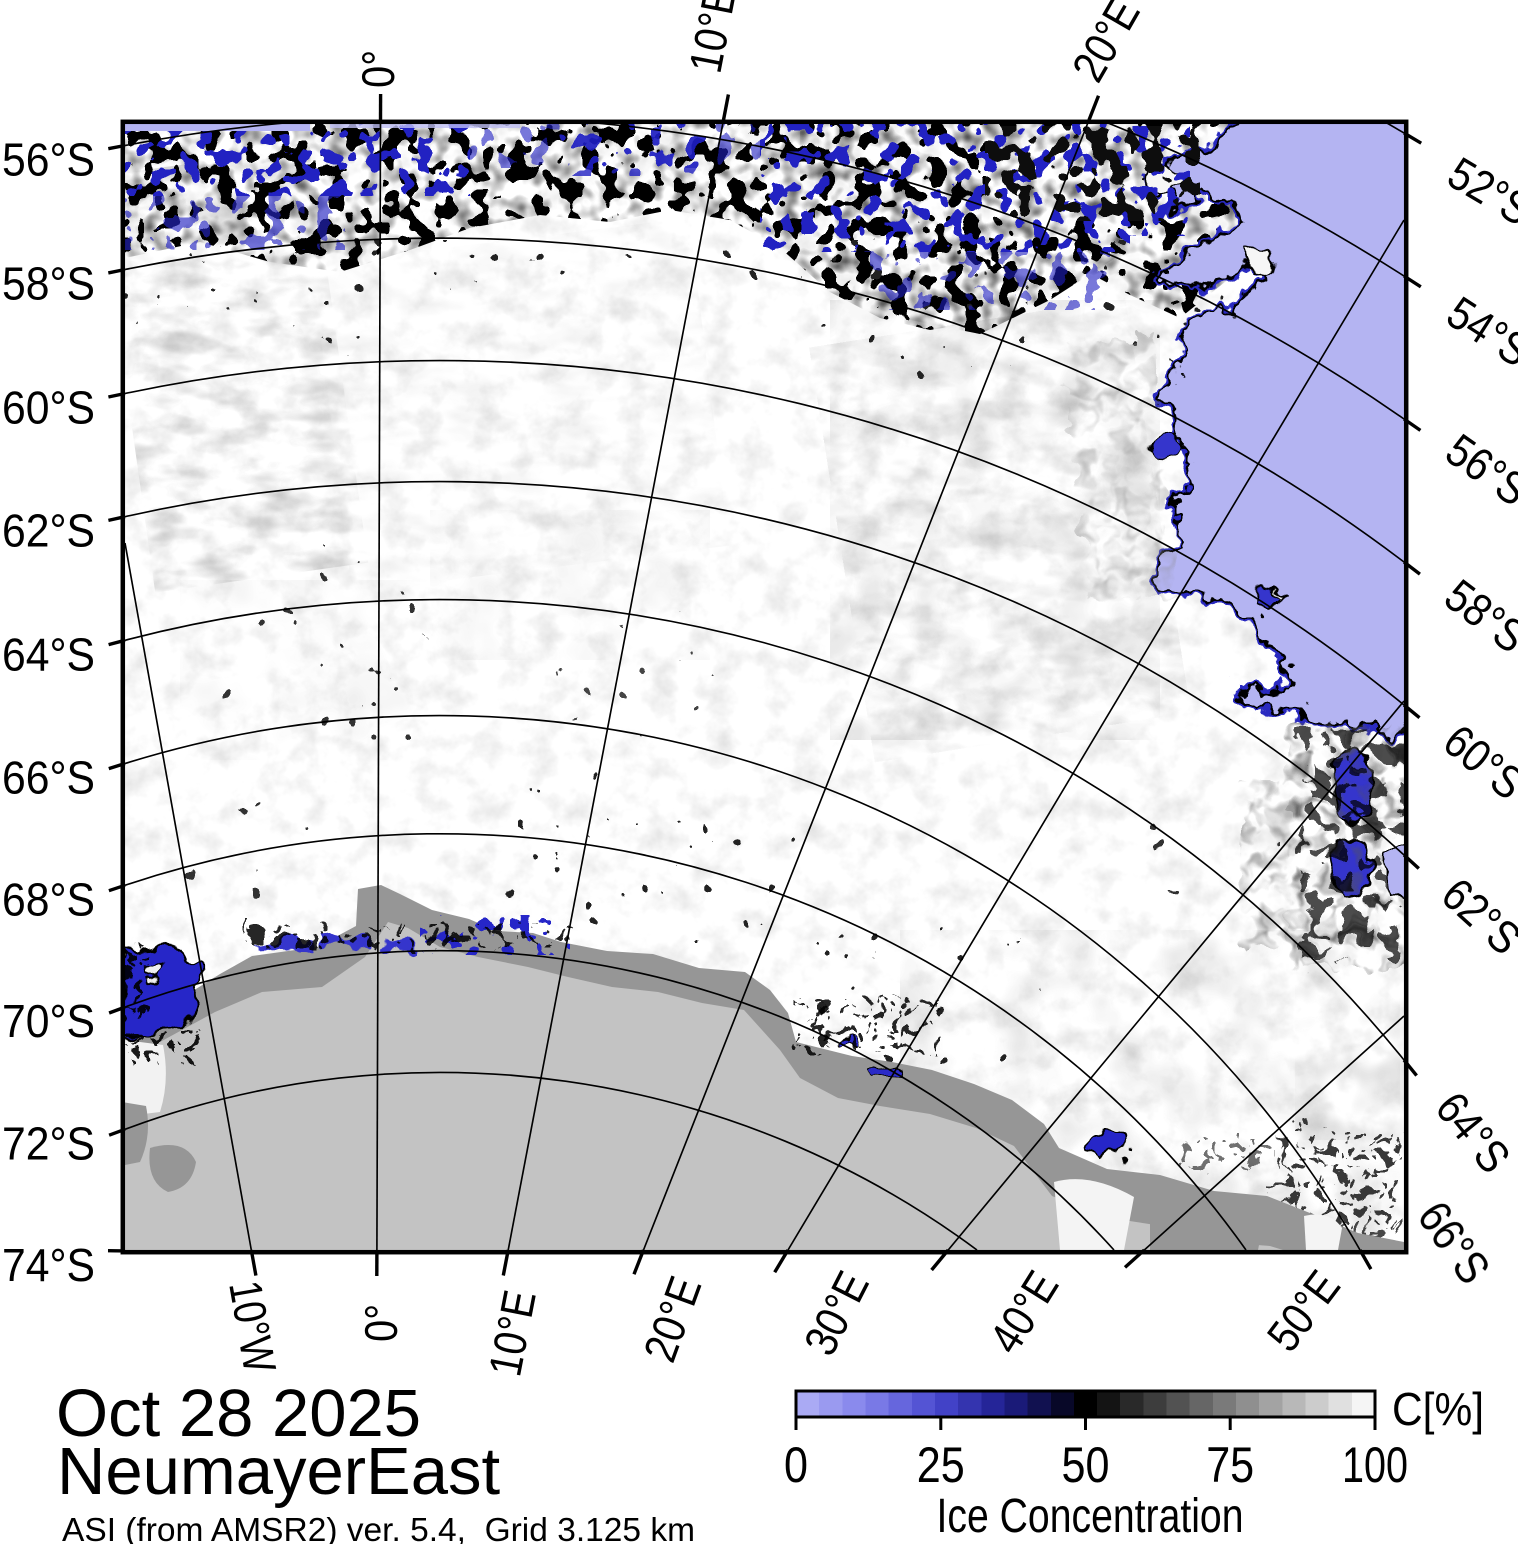 The height and width of the screenshot is (1544, 1518). I want to click on svg-text: C[%], so click(1438, 1409).